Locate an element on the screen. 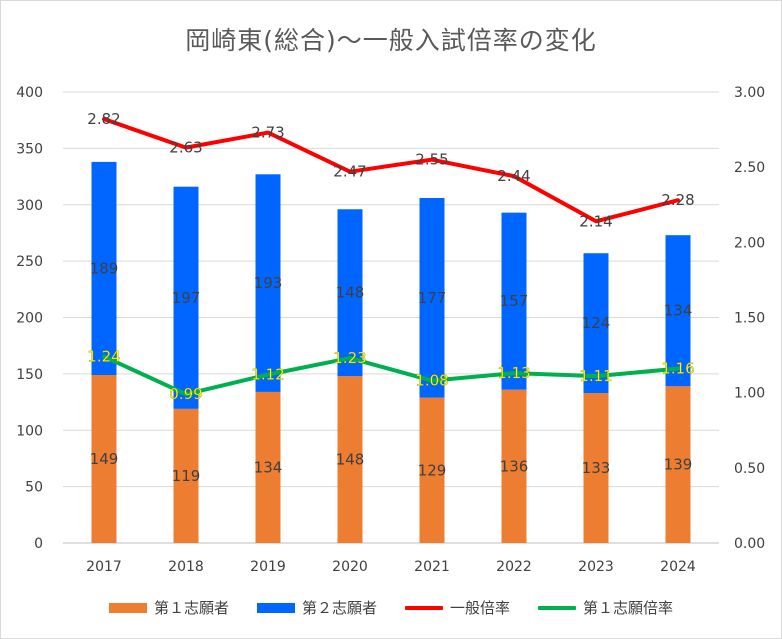  legend-item-first-choice: 第１志願者 is located at coordinates (168, 607).